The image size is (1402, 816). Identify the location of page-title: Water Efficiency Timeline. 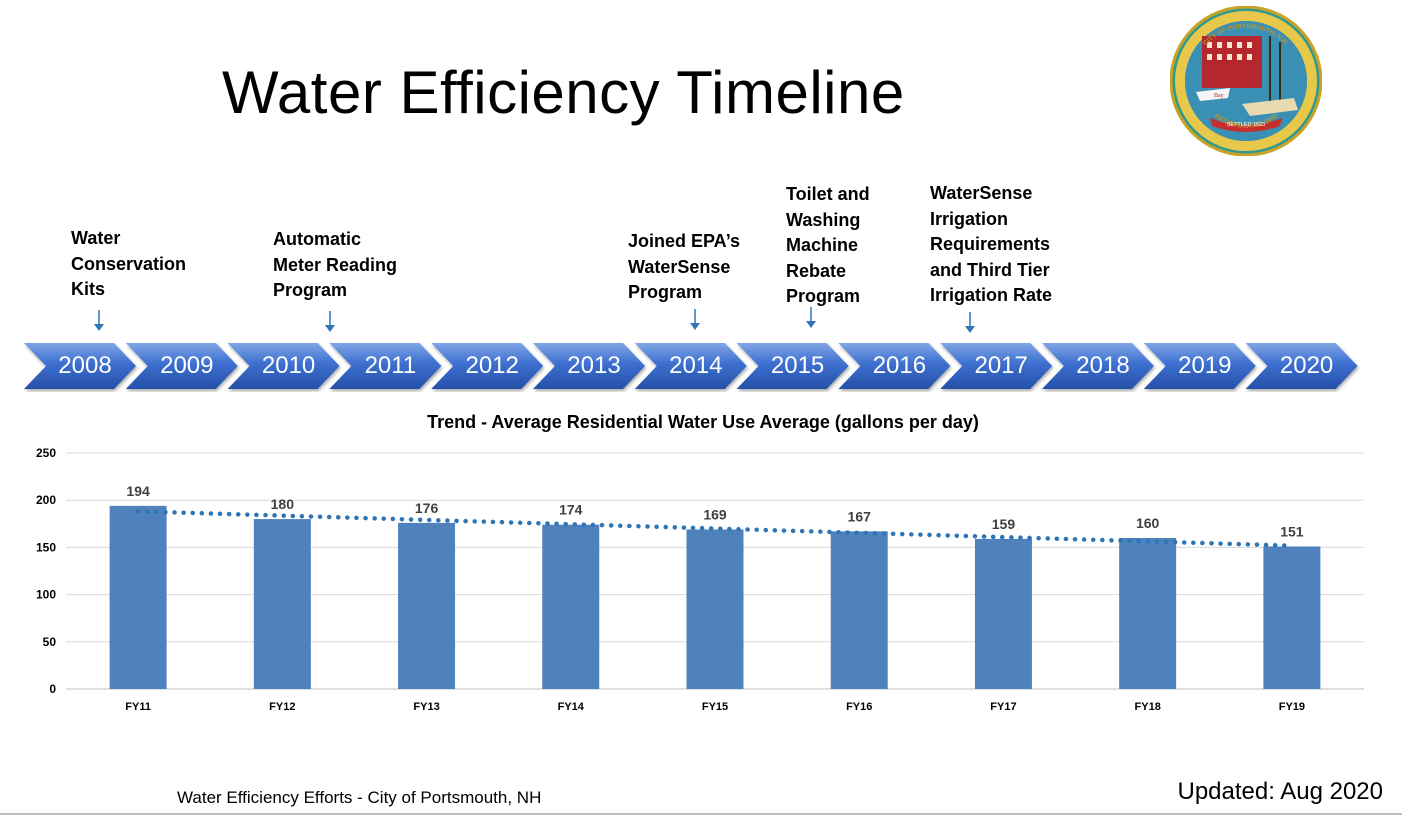
(563, 92).